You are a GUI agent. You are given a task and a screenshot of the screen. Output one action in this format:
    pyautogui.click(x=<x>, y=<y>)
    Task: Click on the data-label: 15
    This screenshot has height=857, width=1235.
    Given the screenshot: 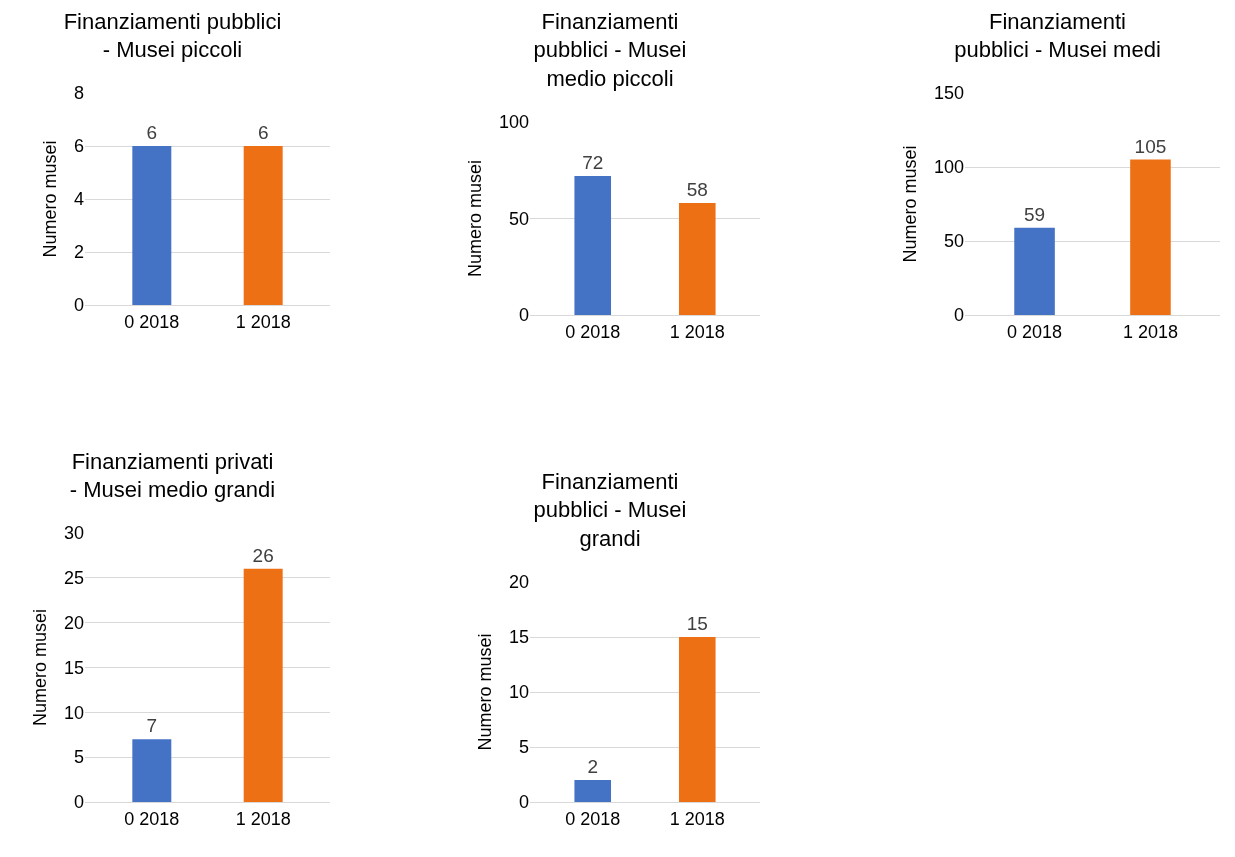 What is the action you would take?
    pyautogui.click(x=697, y=623)
    